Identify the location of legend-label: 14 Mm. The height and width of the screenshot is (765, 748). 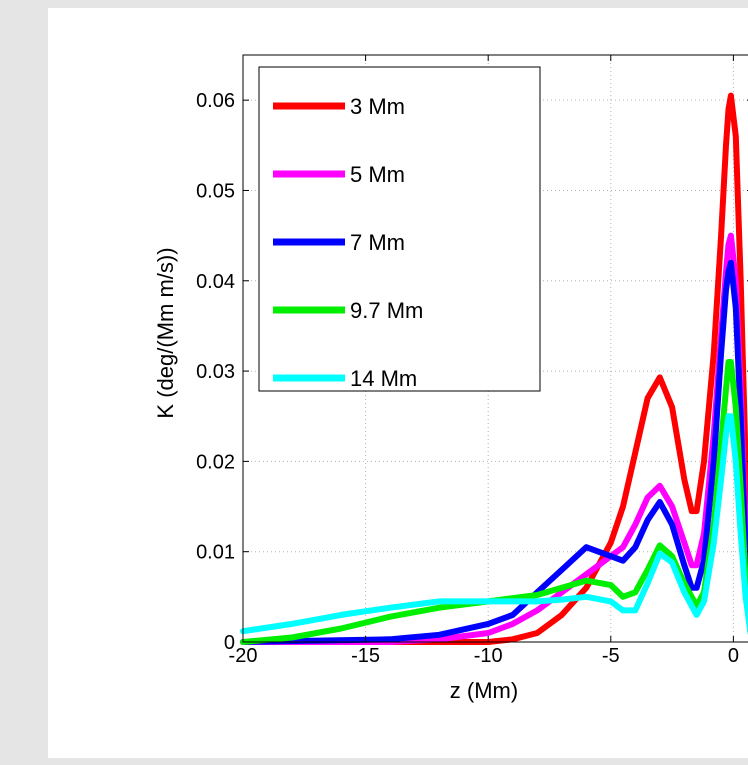
(383, 378).